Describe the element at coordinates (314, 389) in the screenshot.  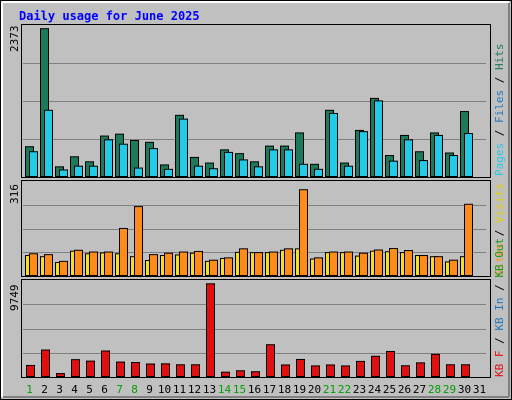
I see `day-label: 20` at that location.